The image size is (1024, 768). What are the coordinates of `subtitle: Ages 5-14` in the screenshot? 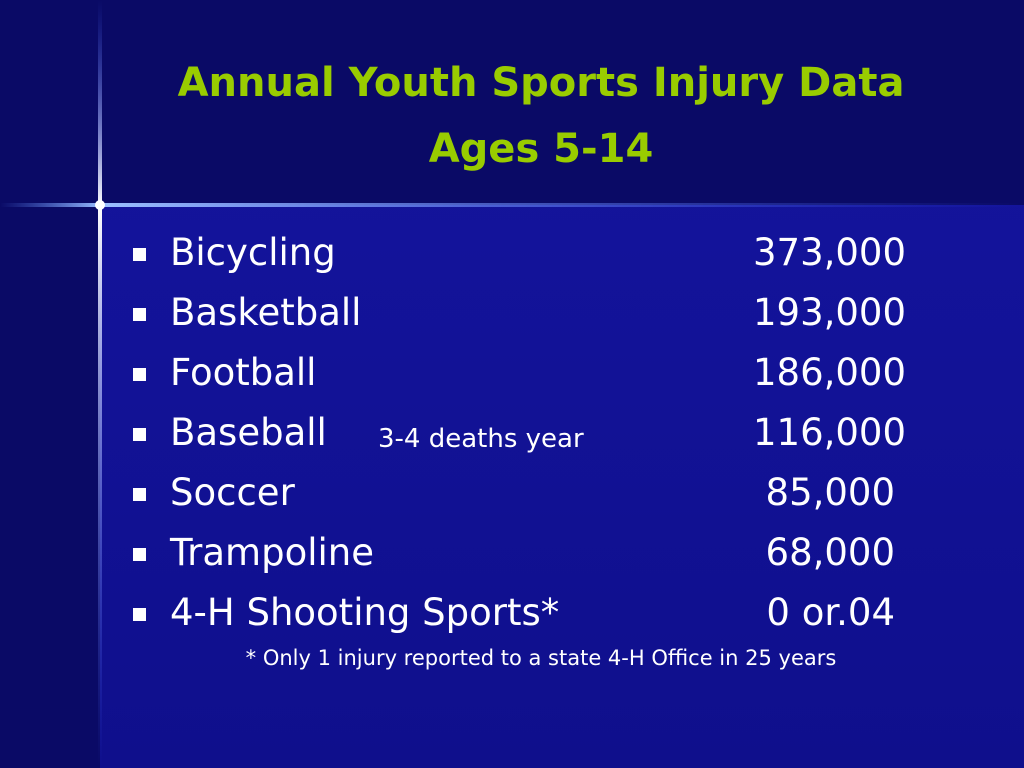 It's located at (541, 149).